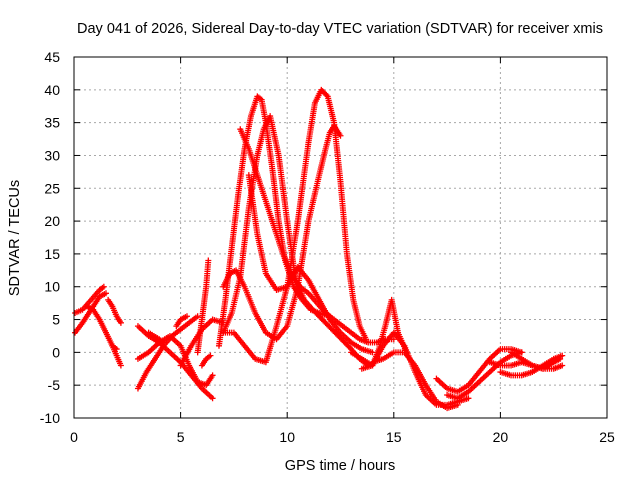  What do you see at coordinates (342, 437) in the screenshot?
I see `x-tick-labels: 0 5 10 15 20 25` at bounding box center [342, 437].